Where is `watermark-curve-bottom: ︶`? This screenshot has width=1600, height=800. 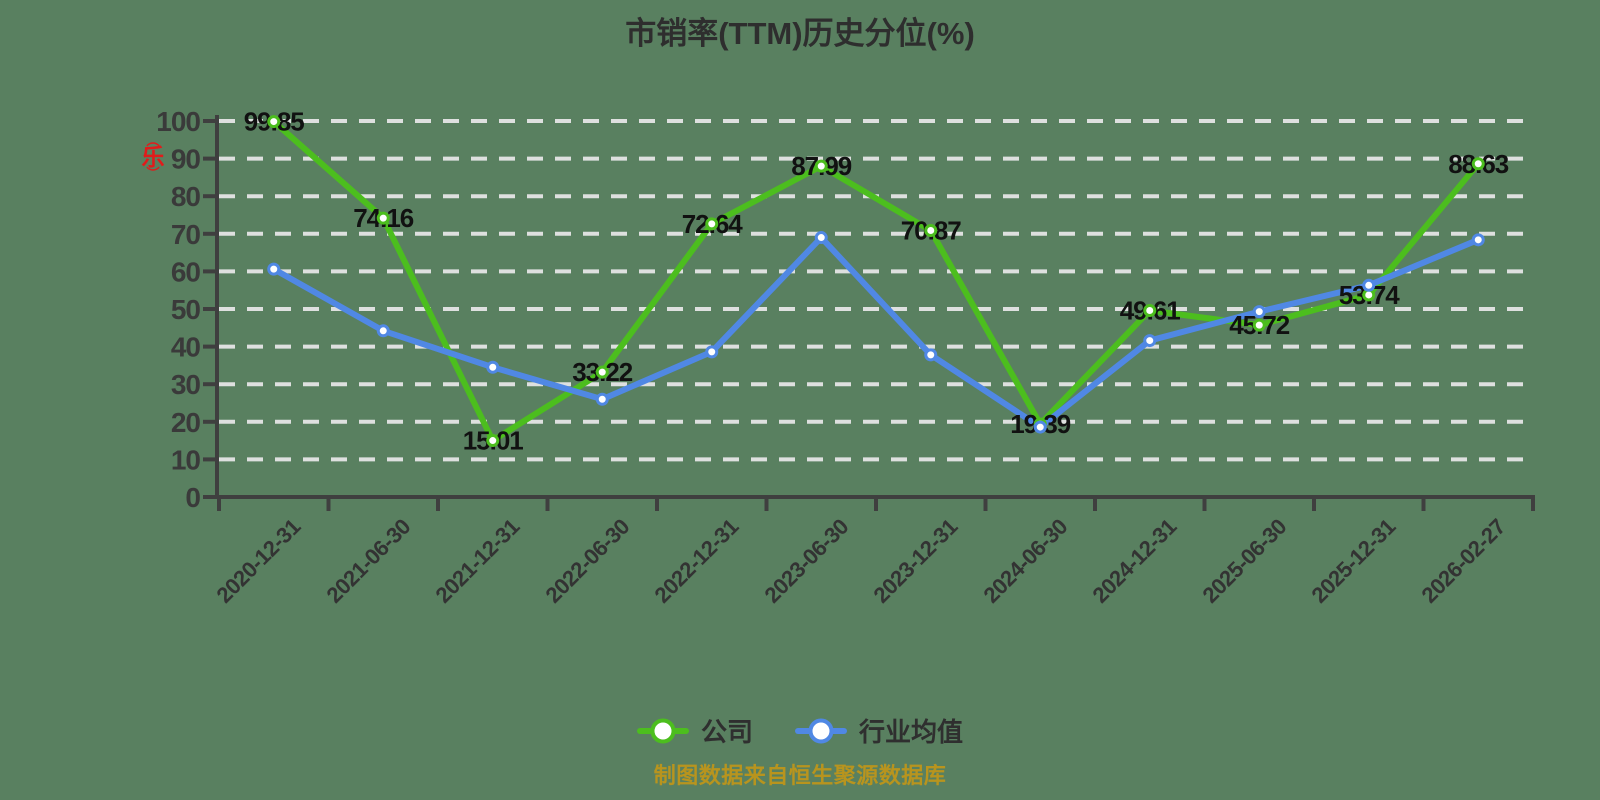
watermark-curve-bottom: ︶ is located at coordinates (153, 173).